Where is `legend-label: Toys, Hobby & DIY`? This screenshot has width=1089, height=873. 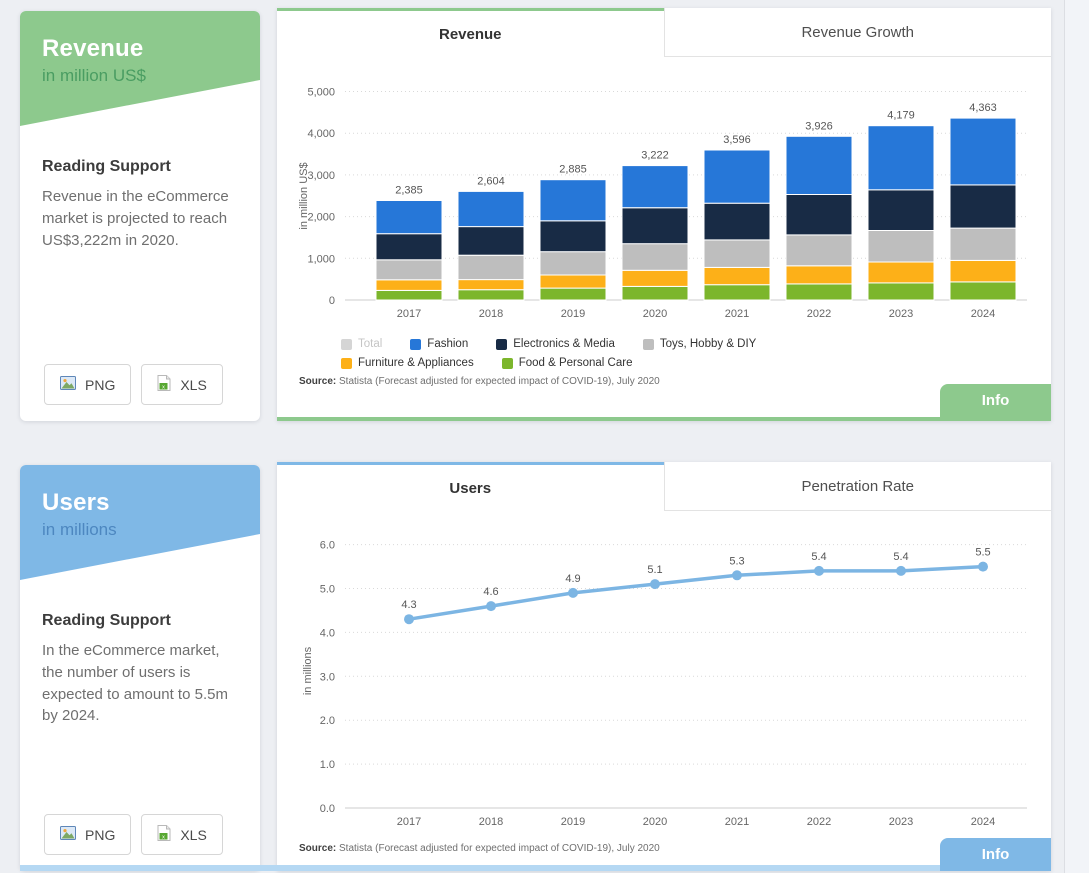 legend-label: Toys, Hobby & DIY is located at coordinates (708, 344).